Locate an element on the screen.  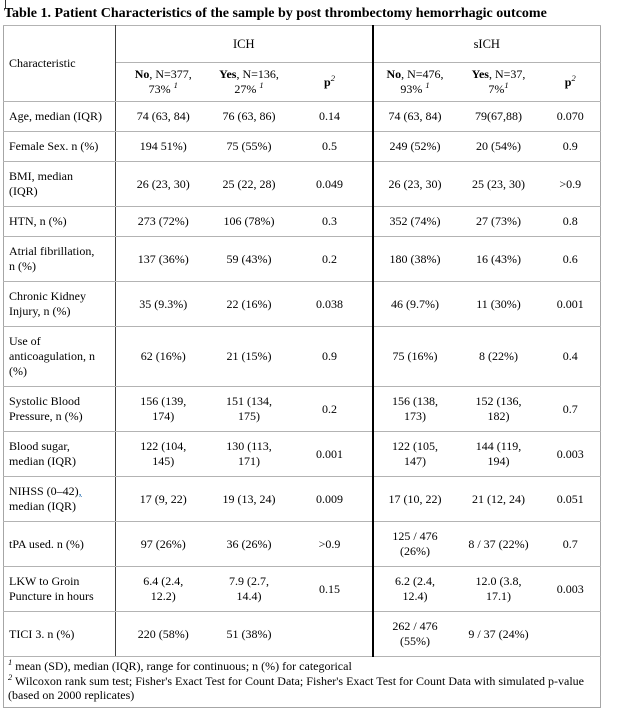
row-label: Use of anticoagulation, n (%) is located at coordinates (59, 356).